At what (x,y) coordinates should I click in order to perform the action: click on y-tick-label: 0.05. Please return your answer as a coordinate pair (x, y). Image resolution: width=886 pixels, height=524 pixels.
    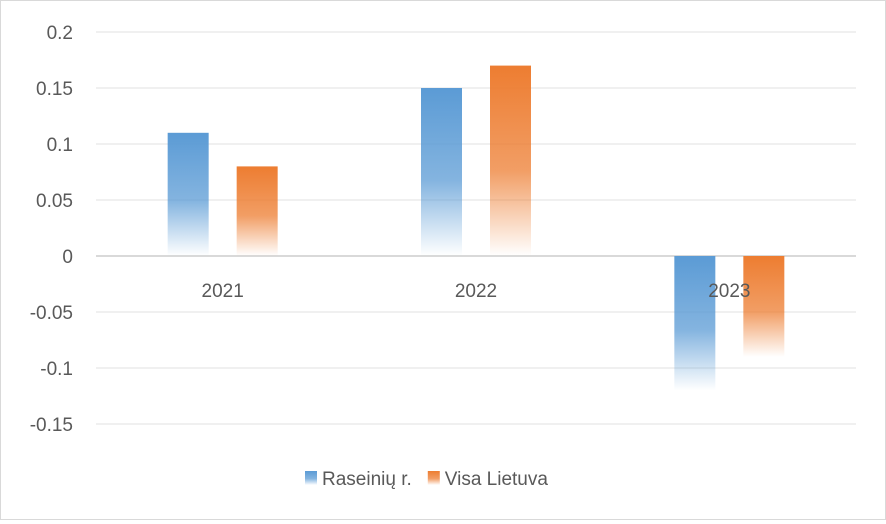
    Looking at the image, I should click on (54, 201).